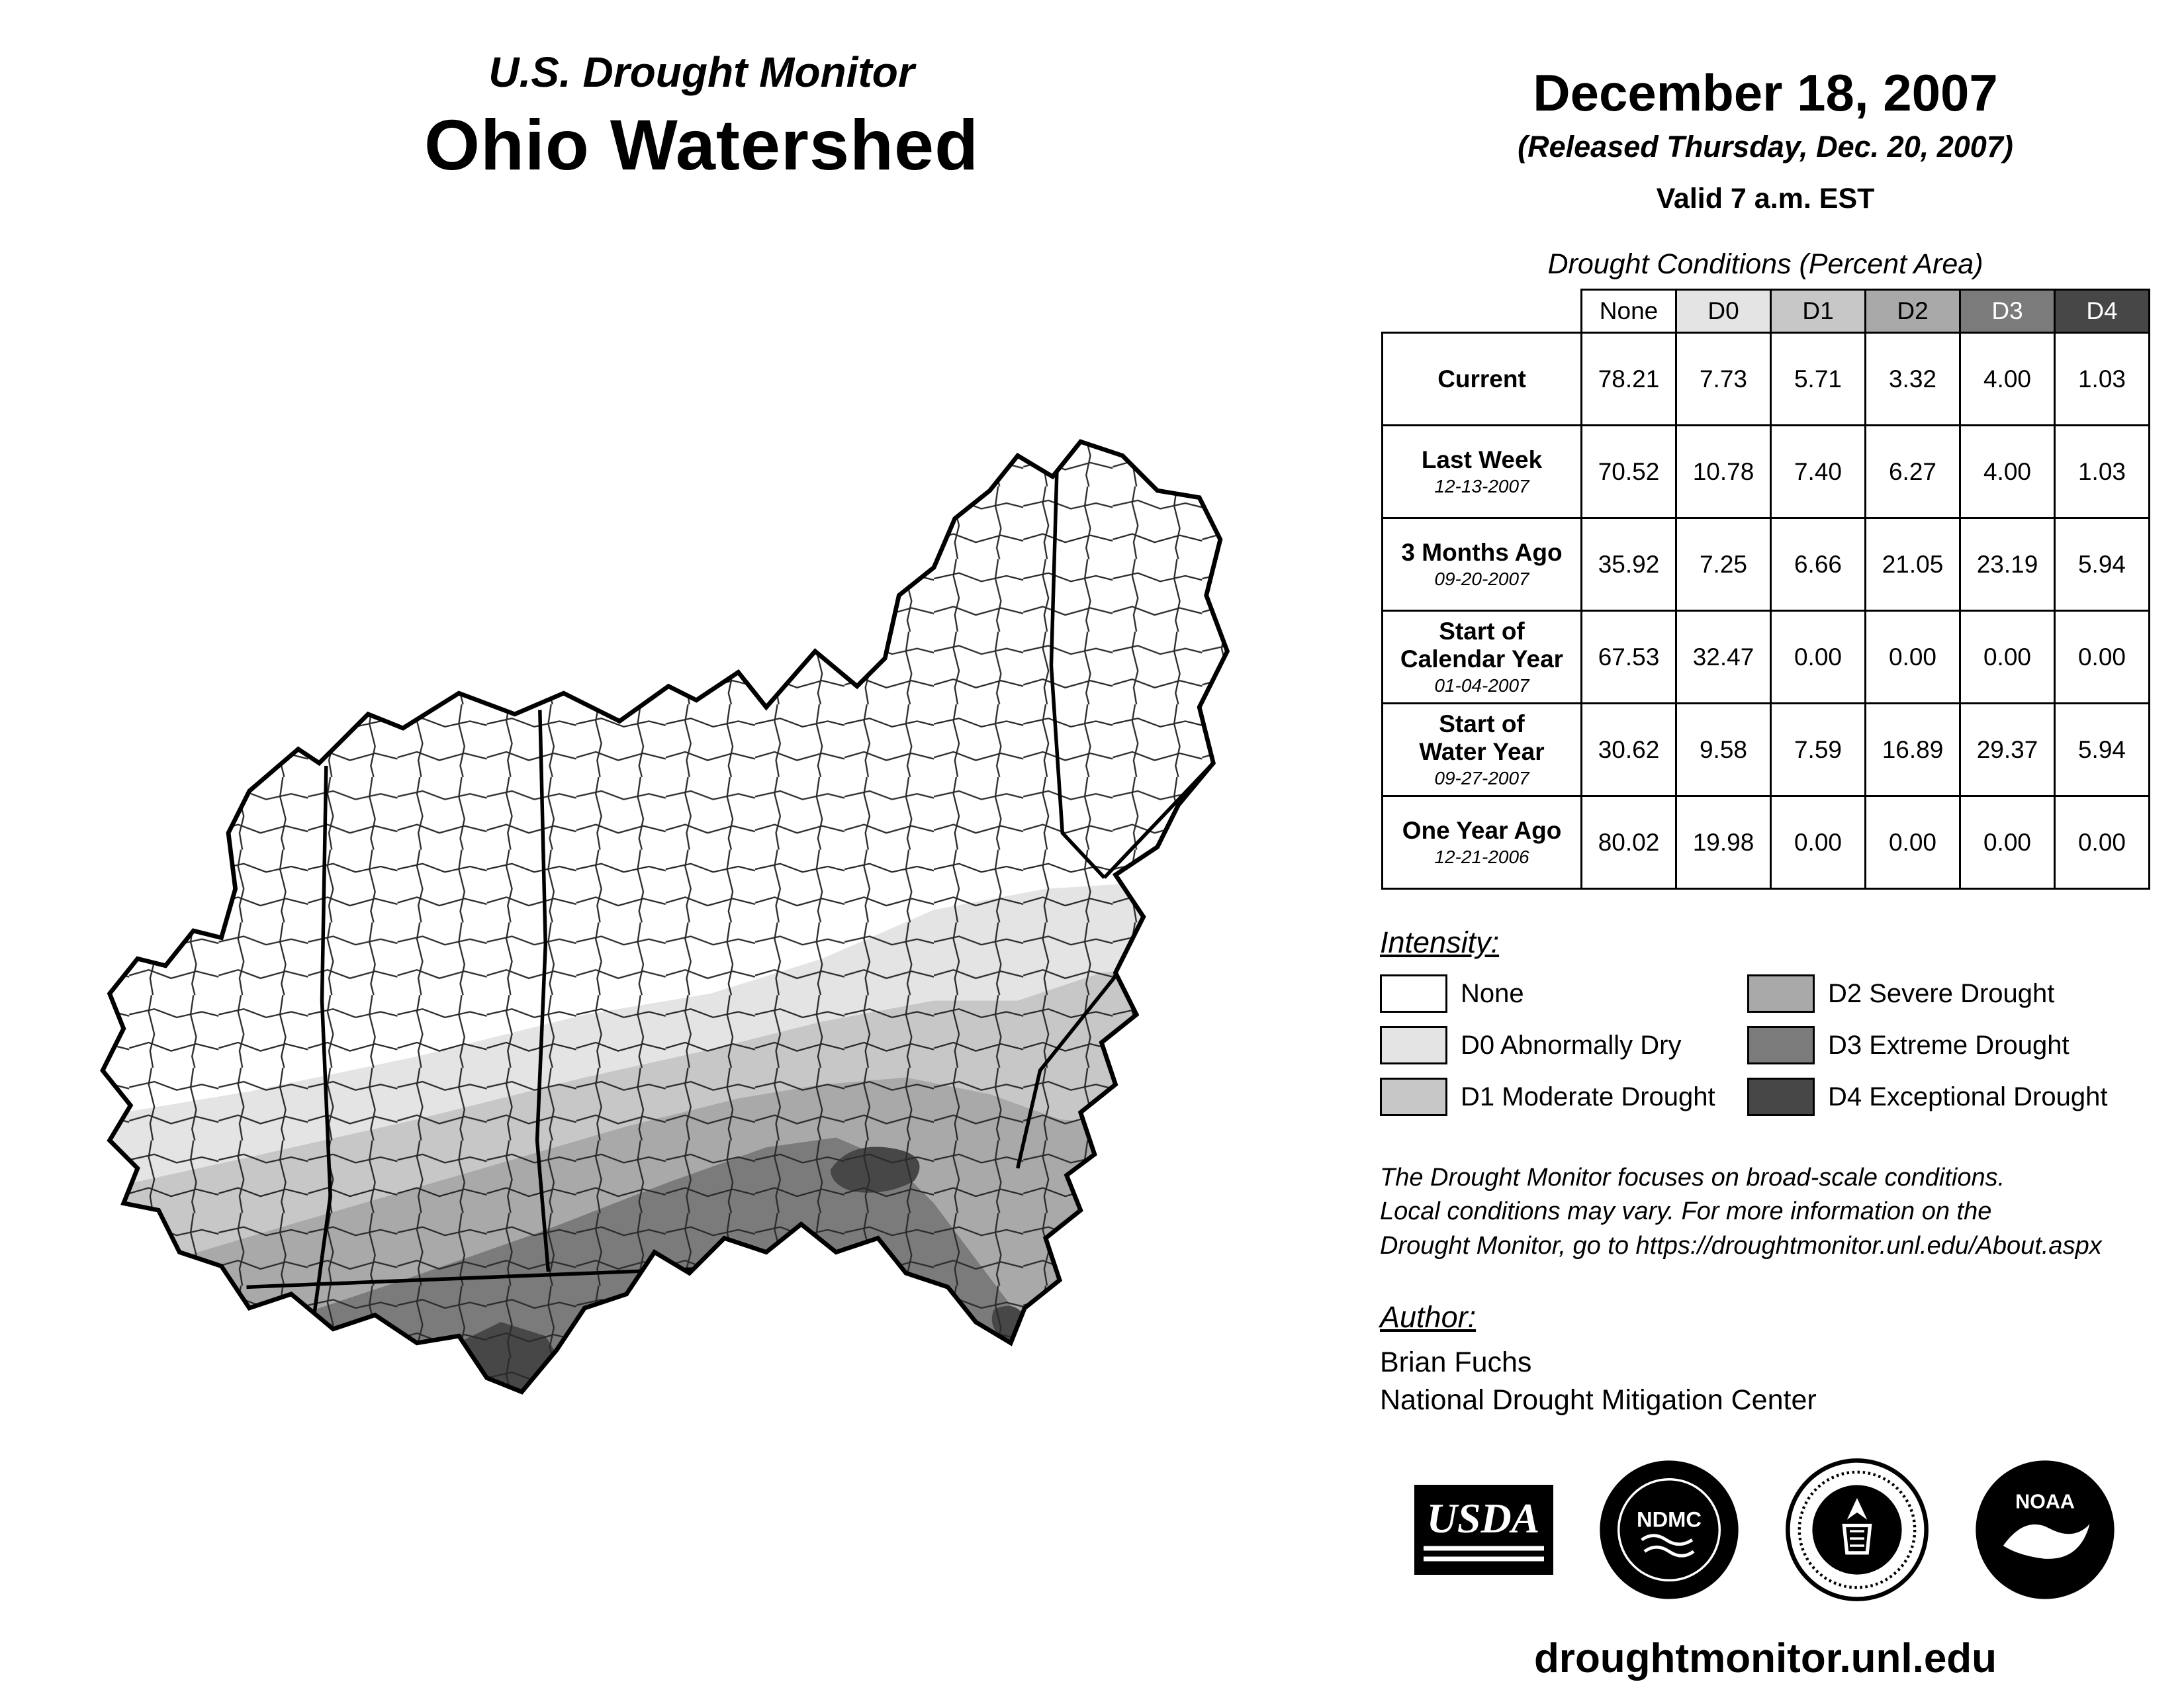  Describe the element at coordinates (1482, 830) in the screenshot. I see `row-label: One Year Ago` at that location.